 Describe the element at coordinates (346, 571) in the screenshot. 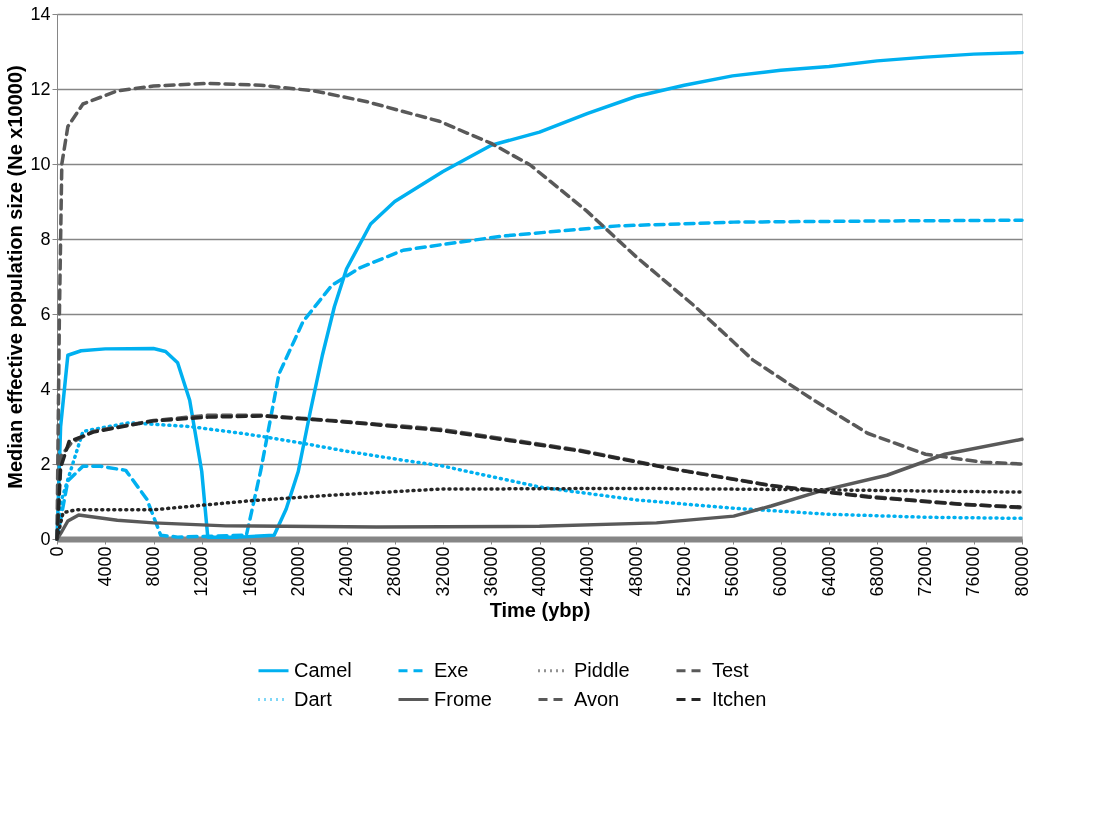

I see `x-tick-label: 24000` at that location.